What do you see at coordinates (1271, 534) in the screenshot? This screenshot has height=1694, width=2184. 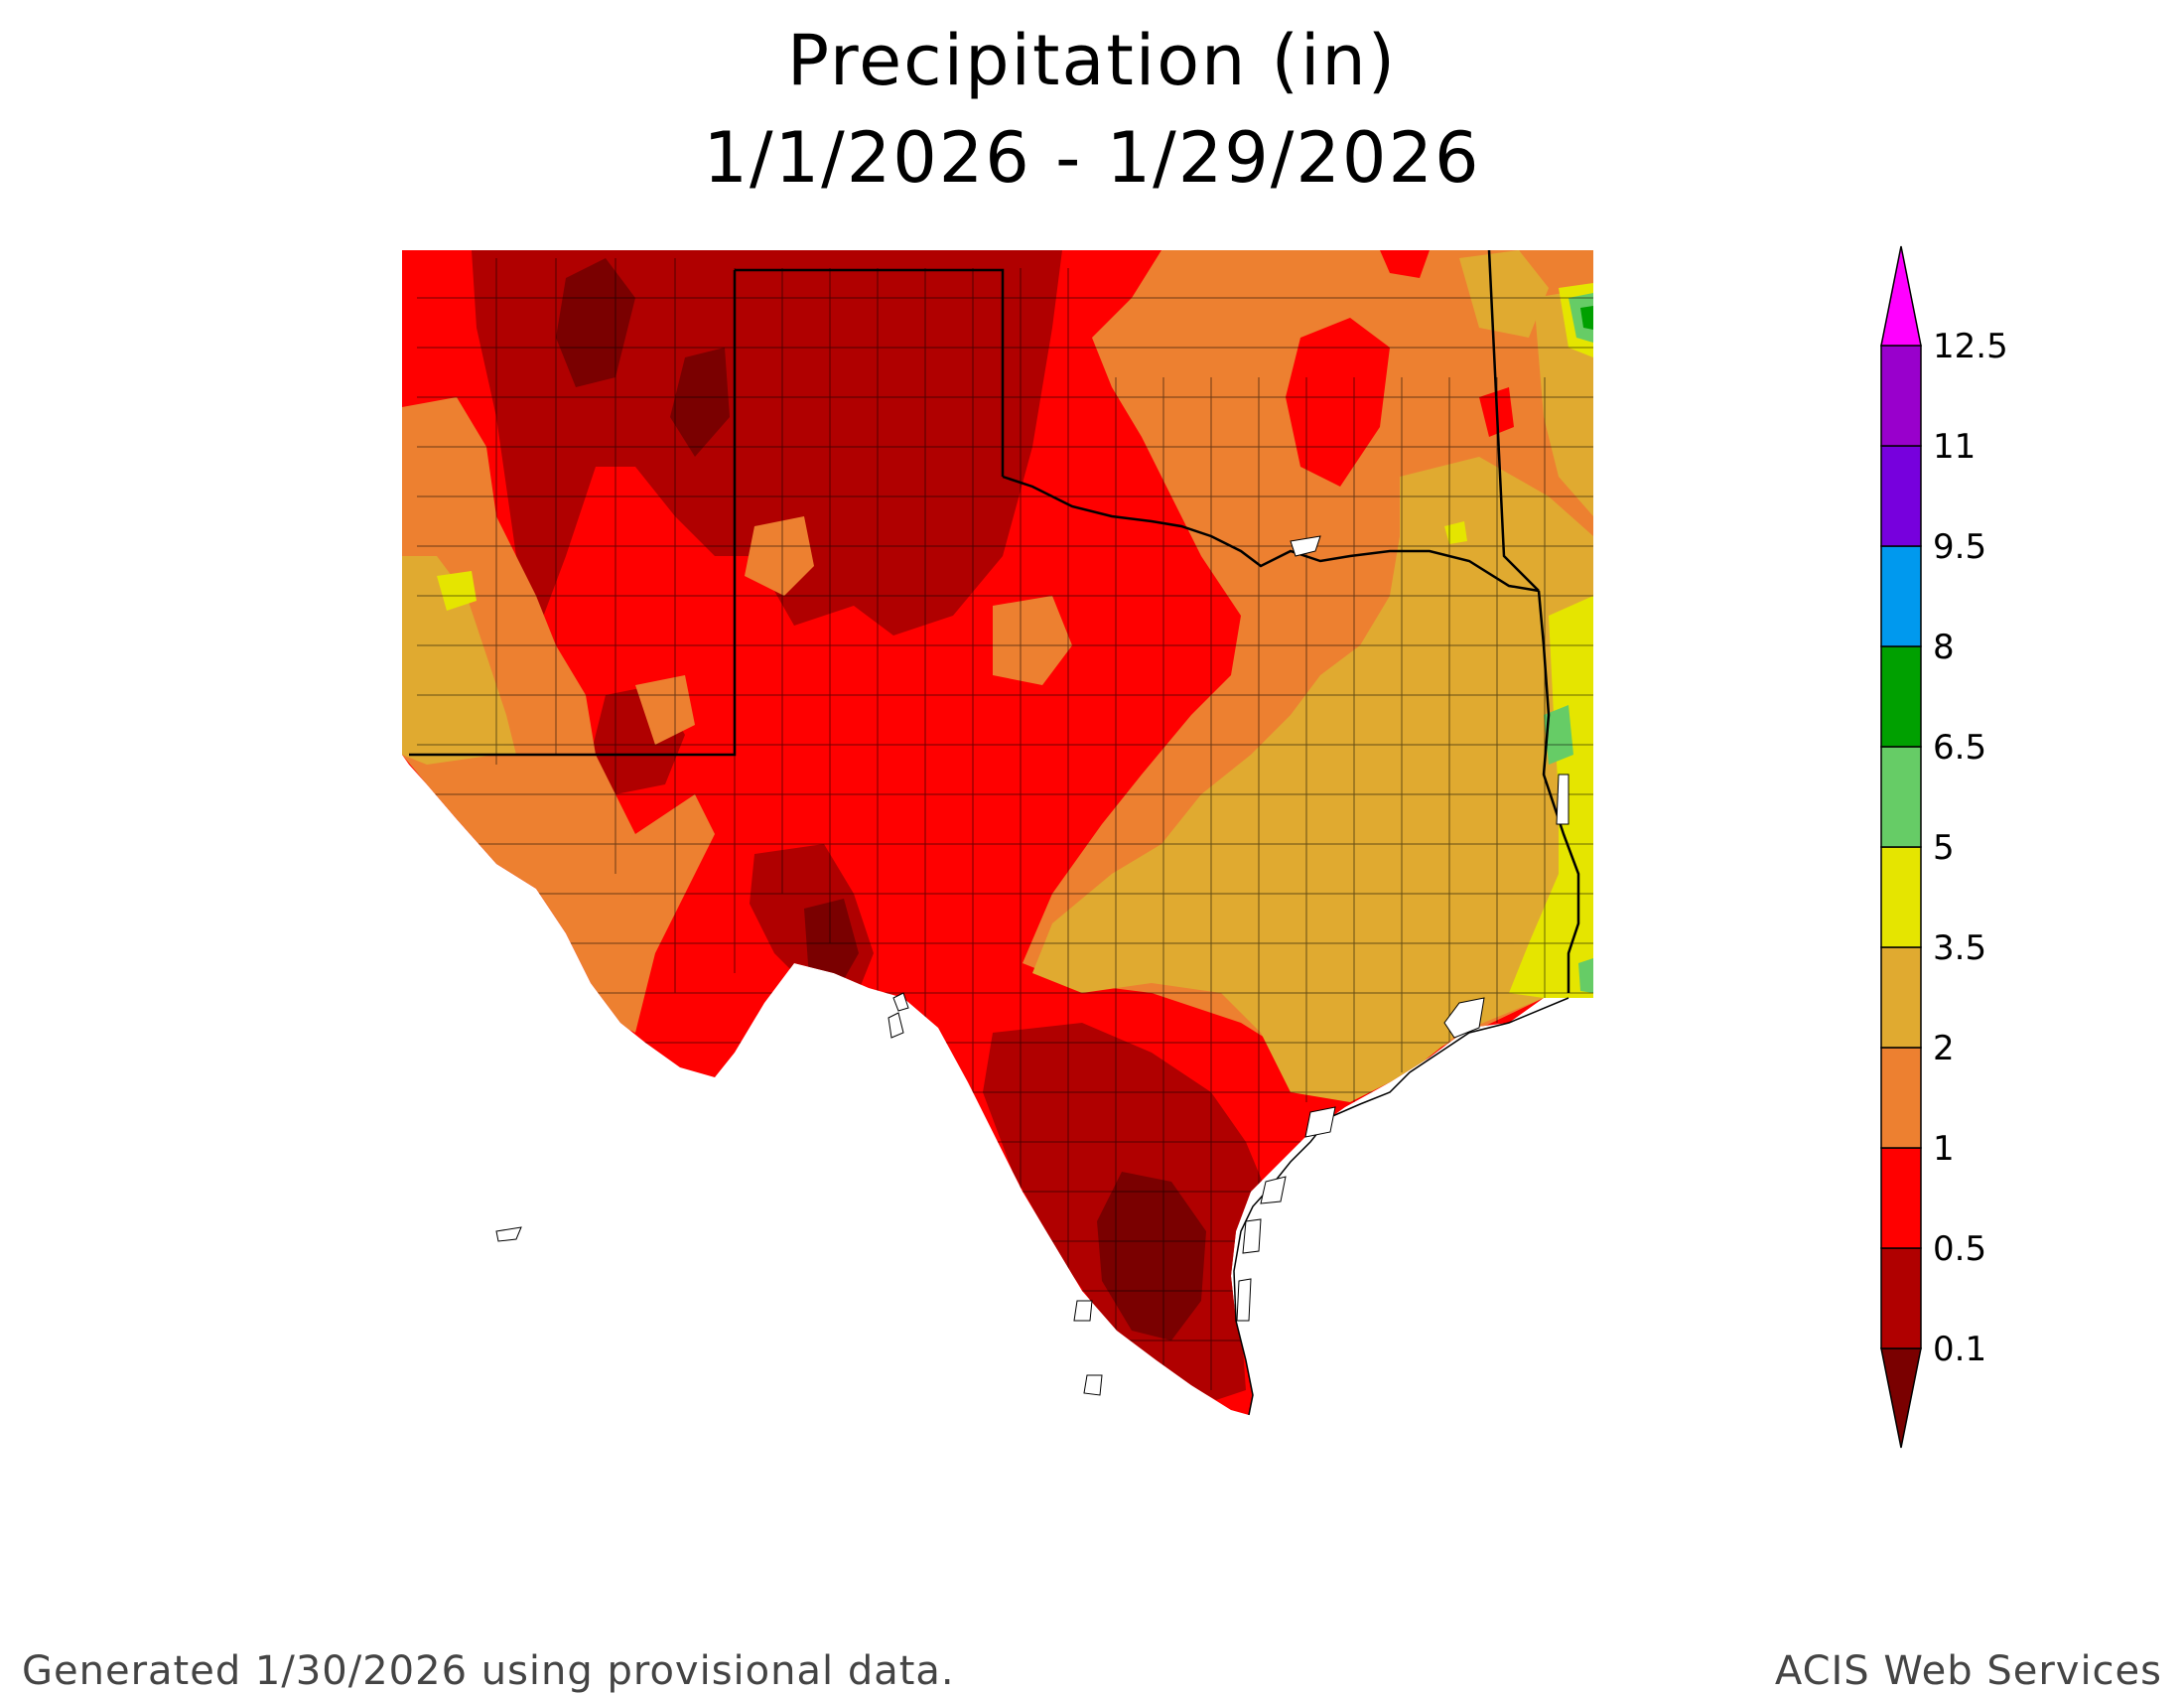 I see `red-river-border` at bounding box center [1271, 534].